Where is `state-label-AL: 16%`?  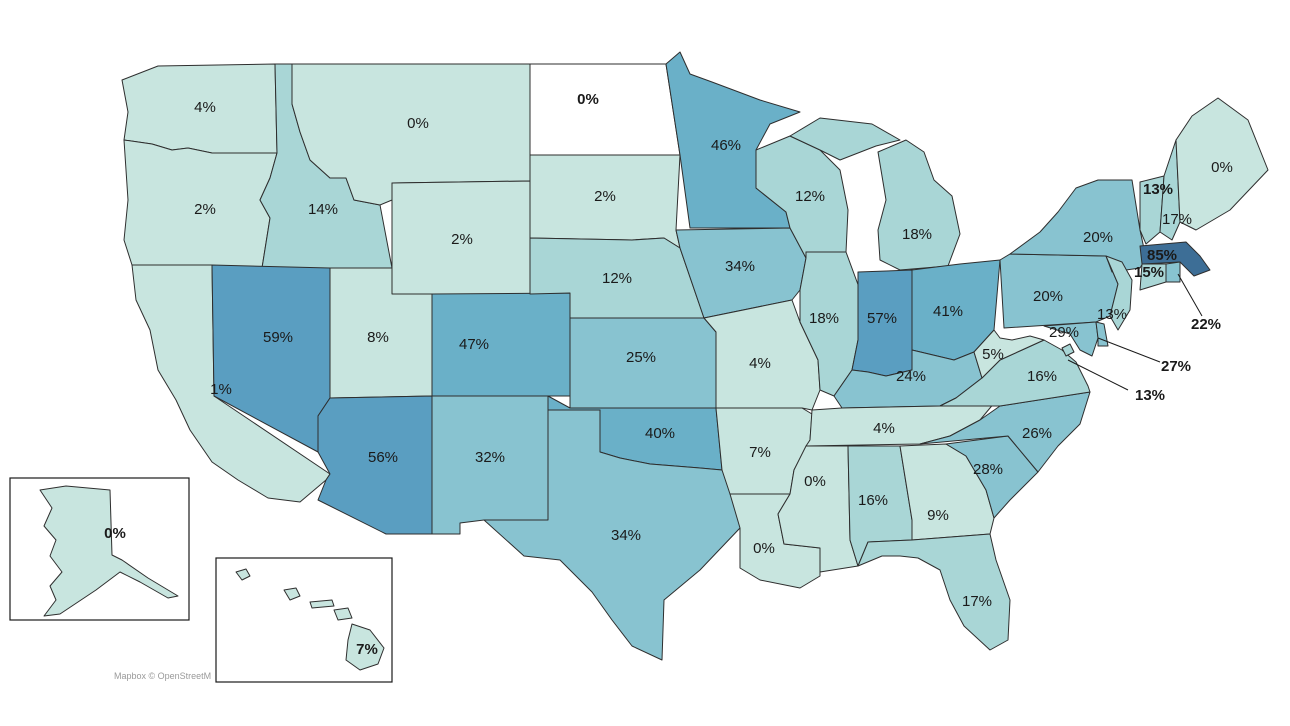 state-label-AL: 16% is located at coordinates (873, 500).